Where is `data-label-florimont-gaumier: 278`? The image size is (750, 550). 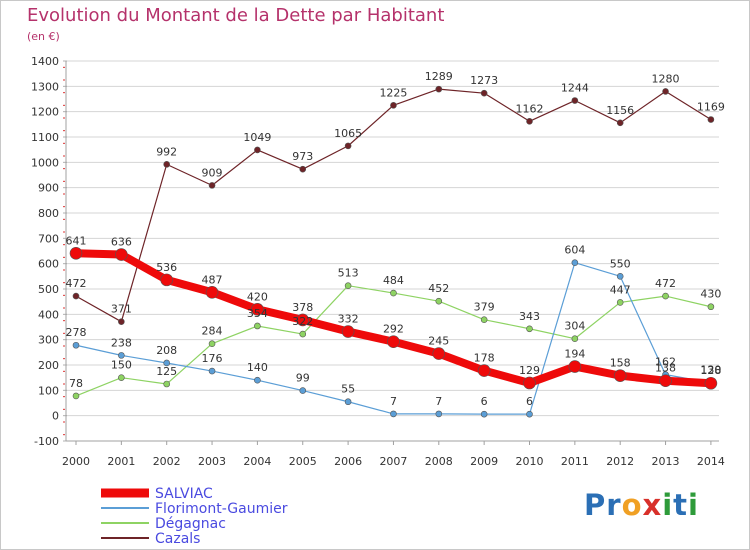
data-label-florimont-gaumier: 278 is located at coordinates (76, 332).